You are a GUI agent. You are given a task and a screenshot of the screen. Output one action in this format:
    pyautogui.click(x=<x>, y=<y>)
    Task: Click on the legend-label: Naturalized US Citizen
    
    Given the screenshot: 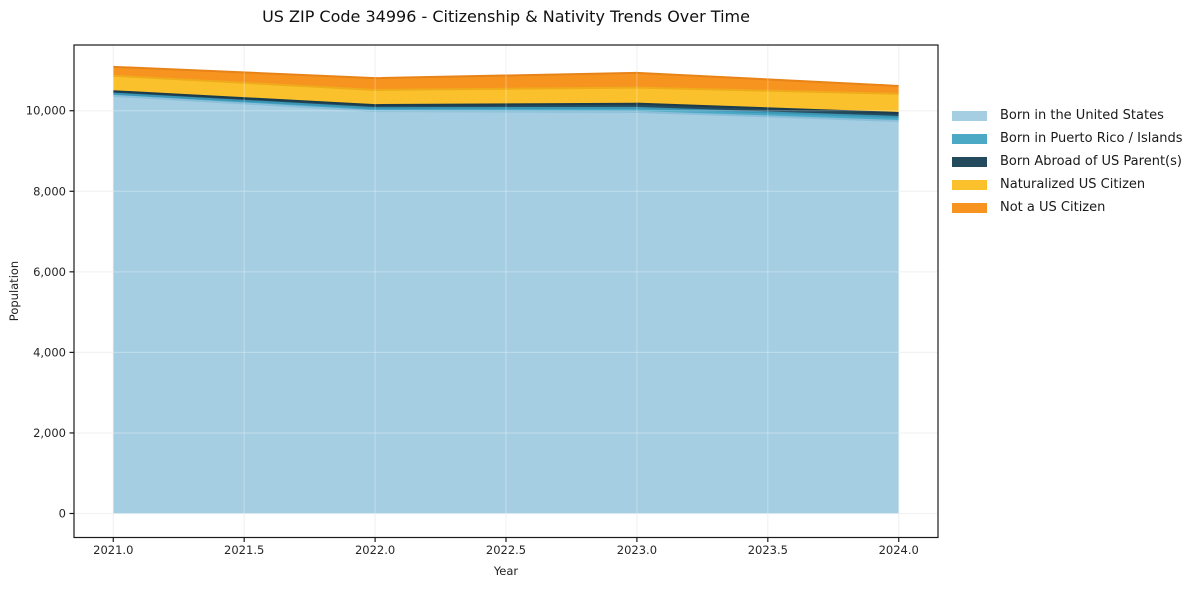 What is the action you would take?
    pyautogui.click(x=1073, y=184)
    